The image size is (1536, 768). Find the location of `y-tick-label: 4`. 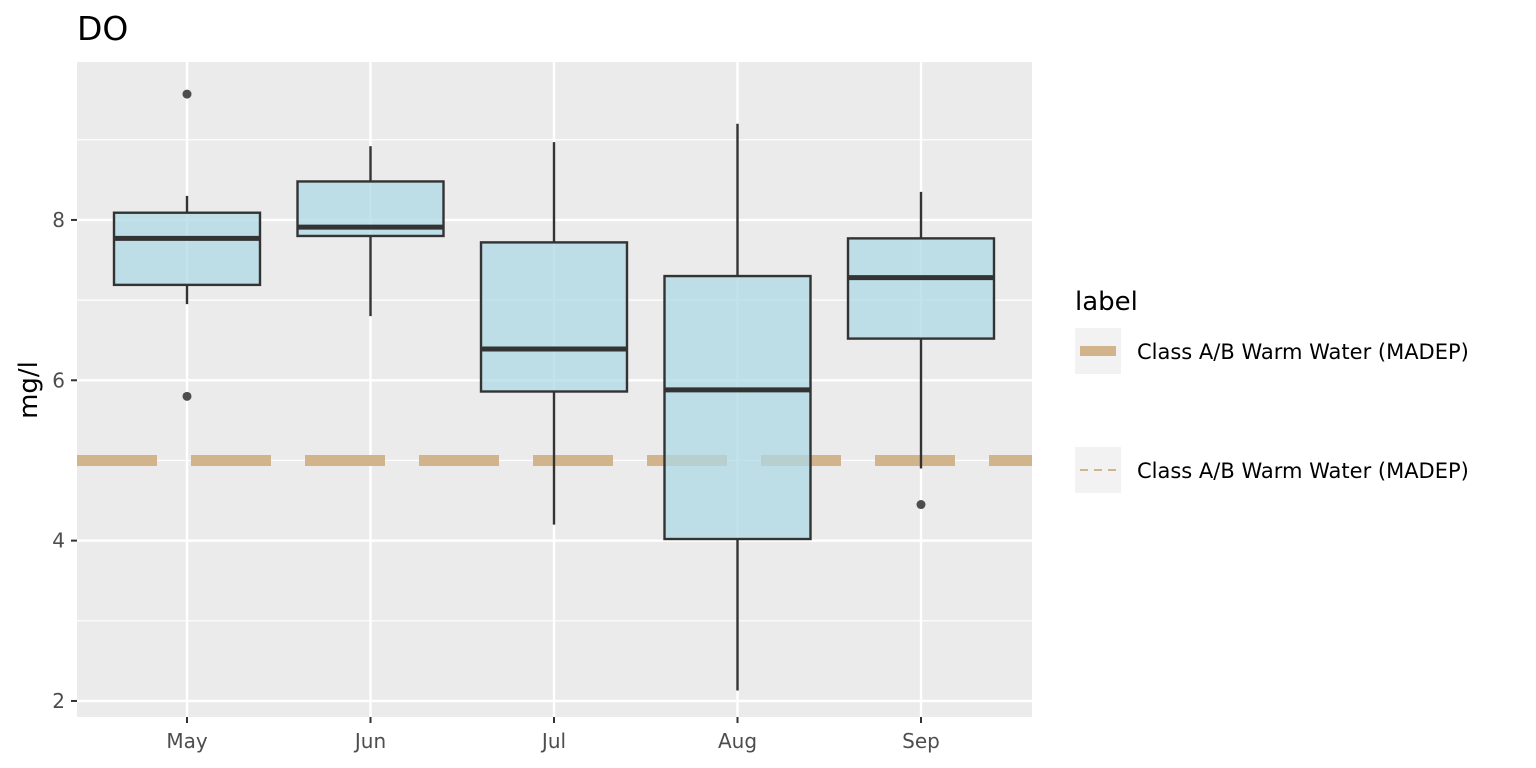

y-tick-label: 4 is located at coordinates (58, 541).